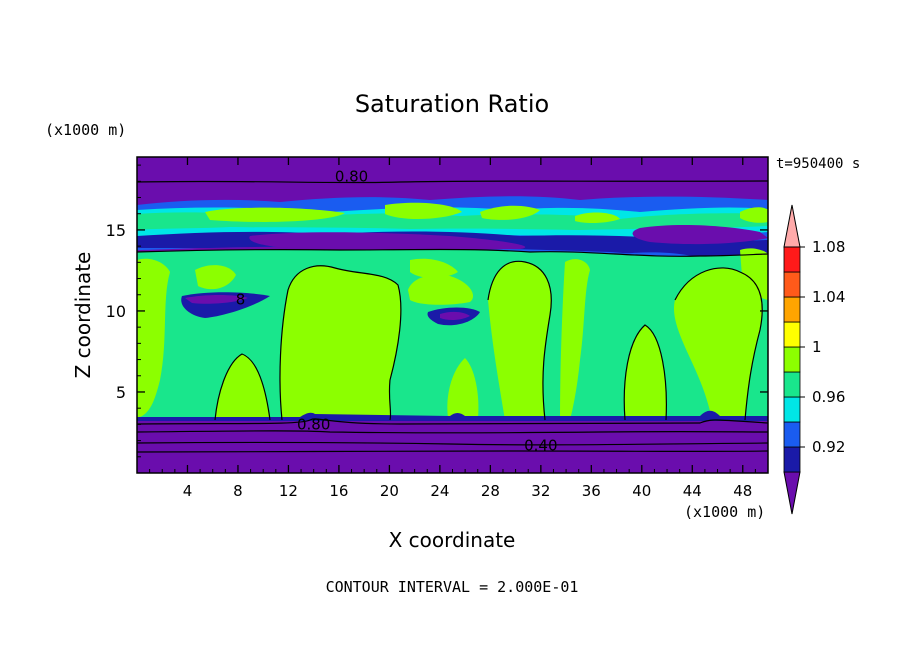  Describe the element at coordinates (828, 447) in the screenshot. I see `colorbar-label: 0.92` at that location.